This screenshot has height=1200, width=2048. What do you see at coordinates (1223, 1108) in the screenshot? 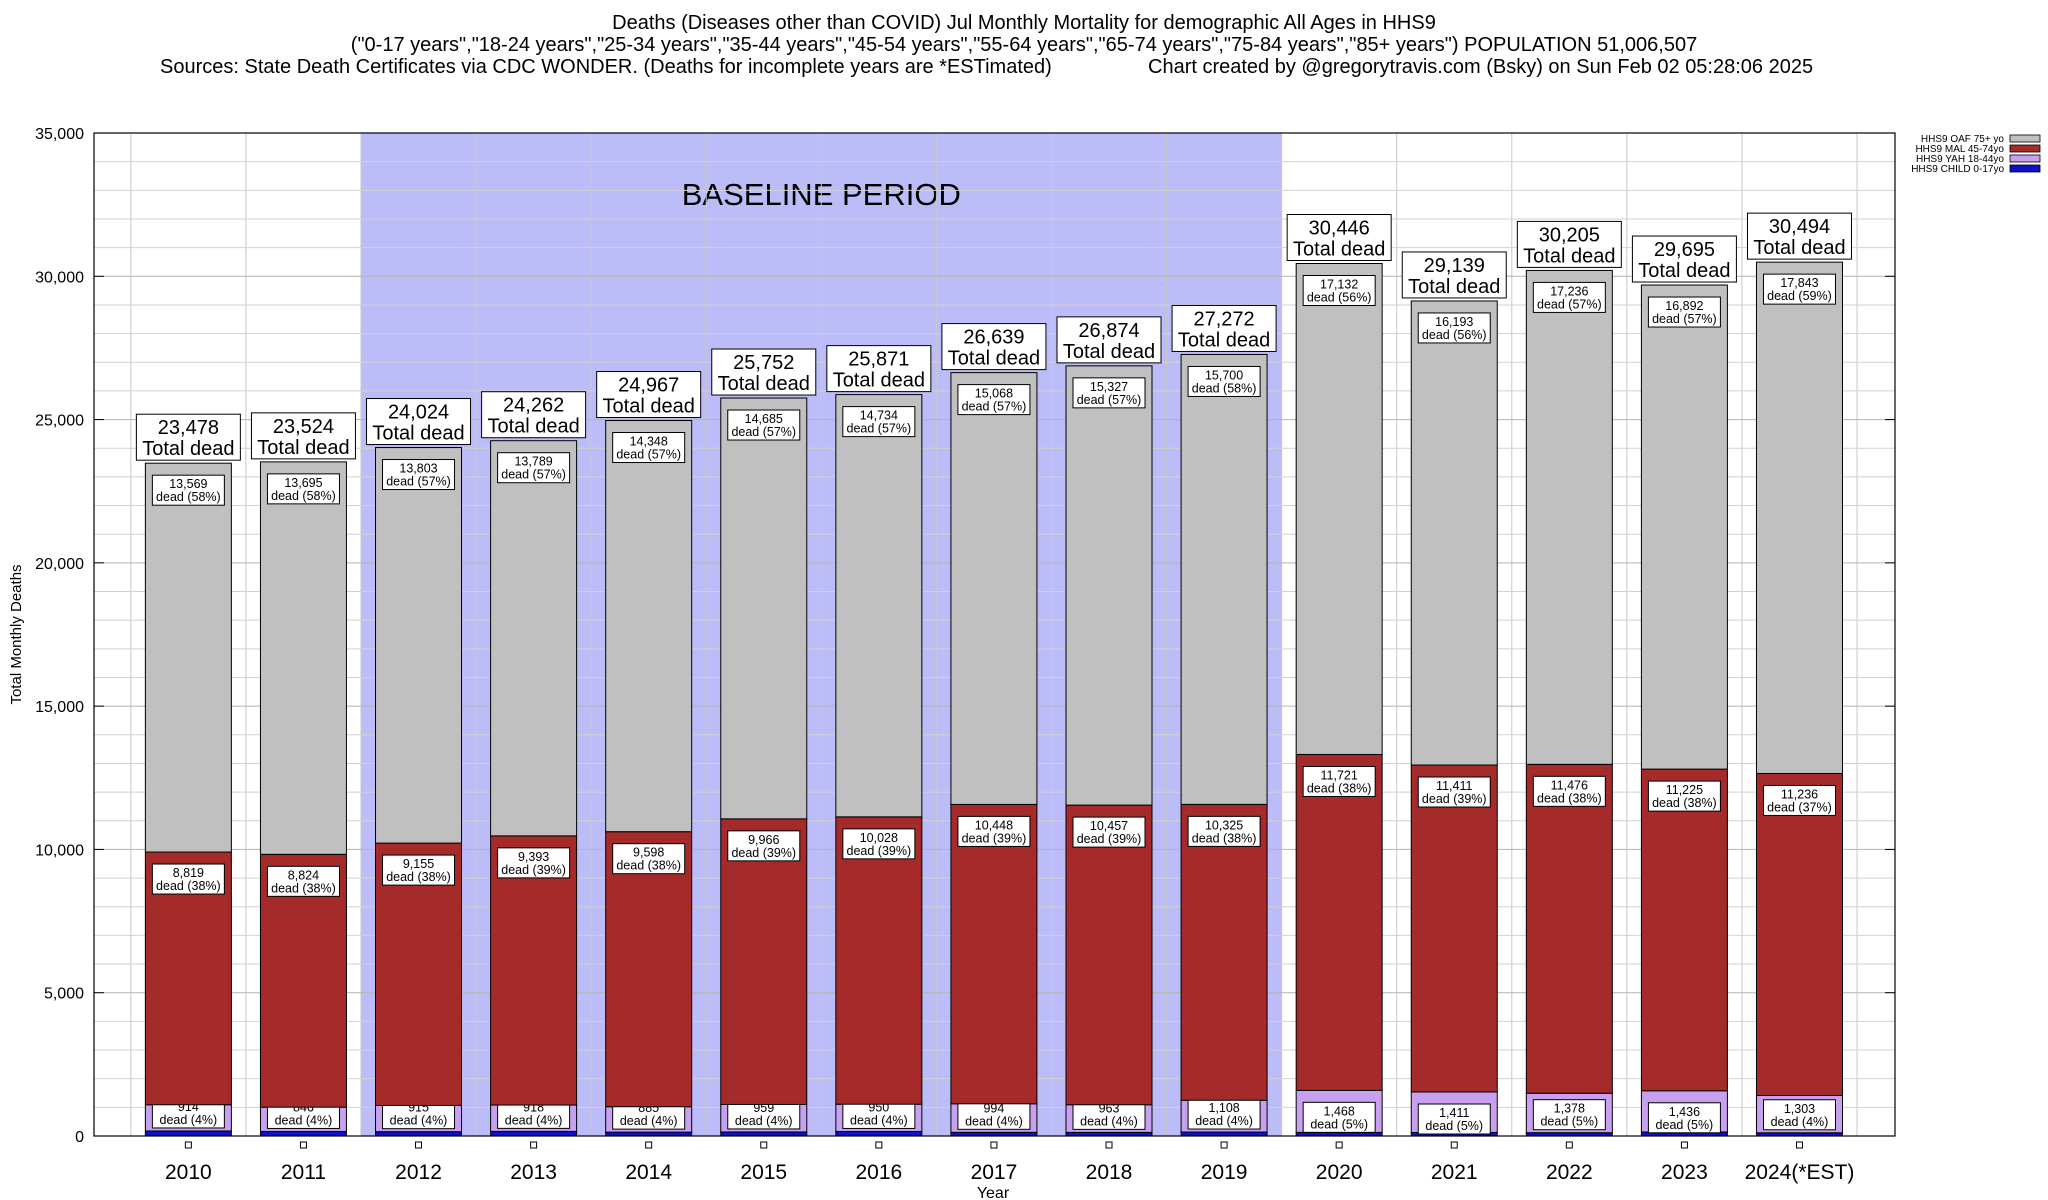
I see `data-label-value: 1,108` at bounding box center [1223, 1108].